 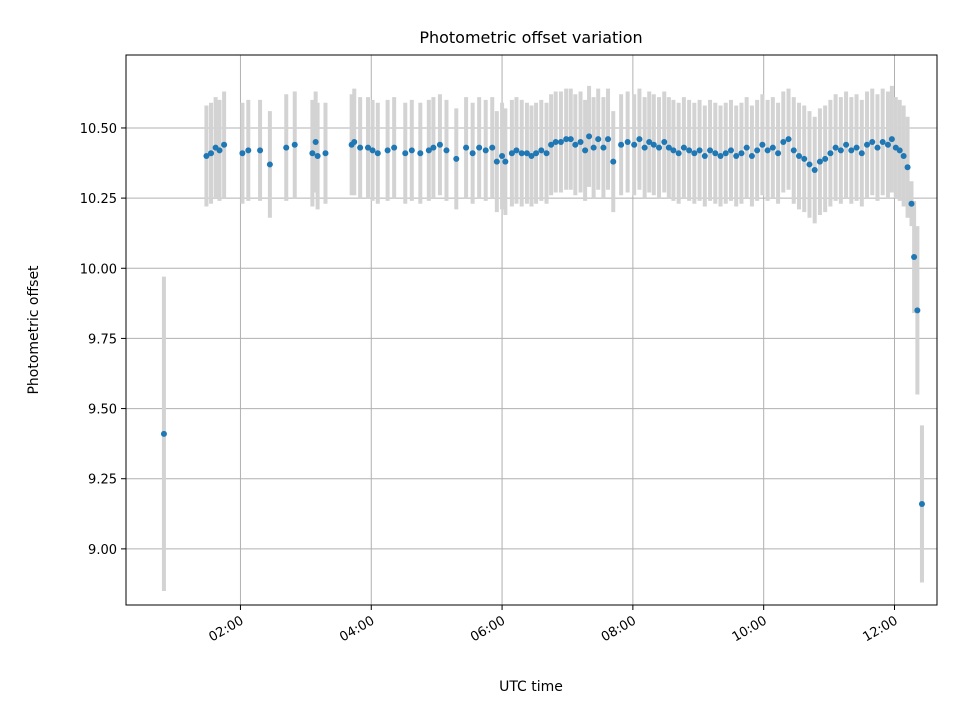 I want to click on x-tick-label: 12:00, so click(x=881, y=629).